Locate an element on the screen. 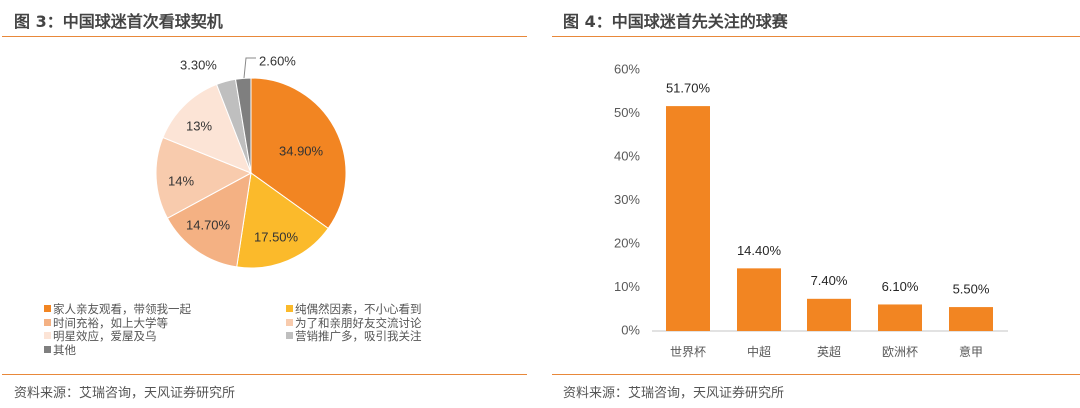 This screenshot has width=1080, height=408. legend-item: 其他 is located at coordinates (60, 350).